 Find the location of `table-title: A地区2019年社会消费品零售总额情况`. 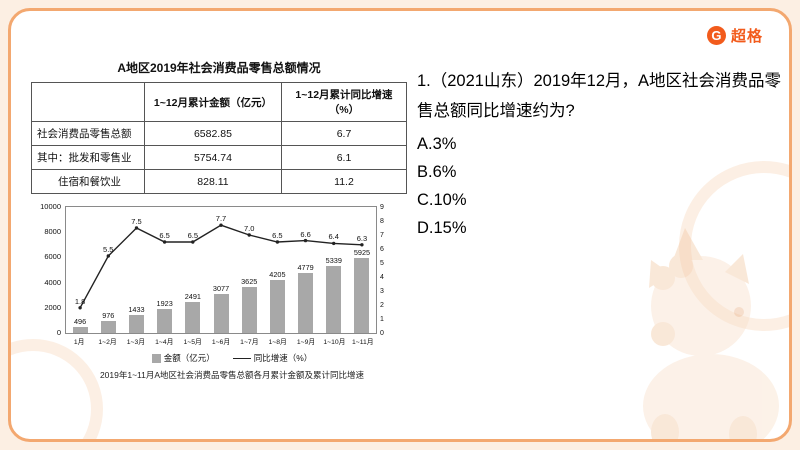

table-title: A地区2019年社会消费品零售总额情况 is located at coordinates (219, 68).